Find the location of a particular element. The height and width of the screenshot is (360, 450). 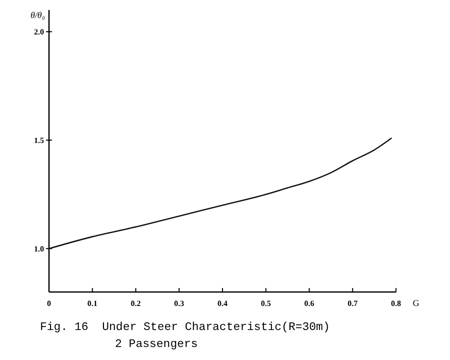

y-axis-title: θ/θ₀ is located at coordinates (37, 15).